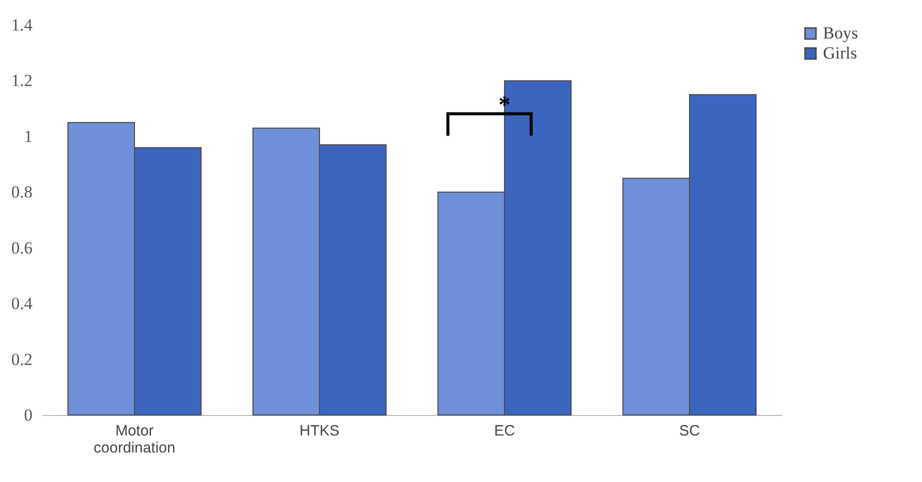 This screenshot has height=482, width=922. I want to click on y-tick-label: 1, so click(28, 136).